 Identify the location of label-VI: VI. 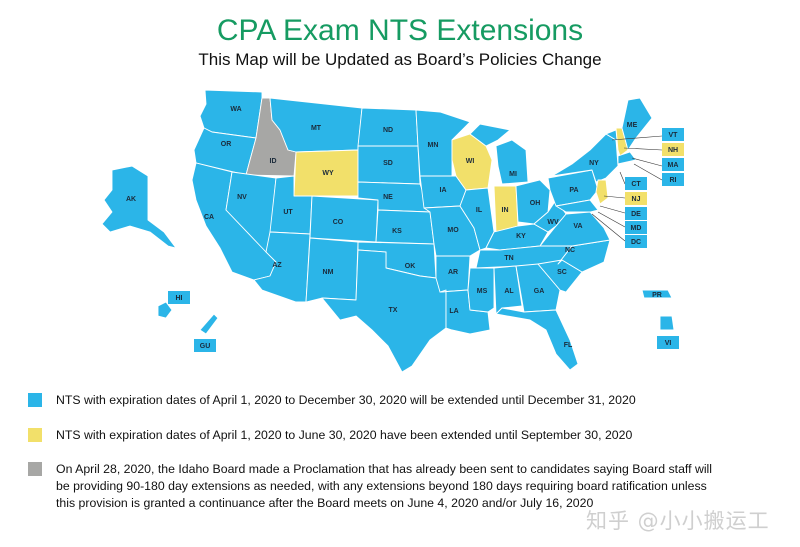
(668, 343).